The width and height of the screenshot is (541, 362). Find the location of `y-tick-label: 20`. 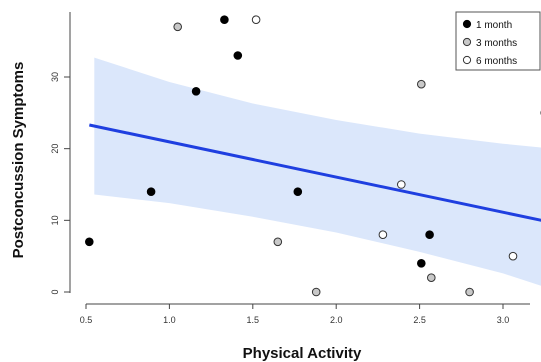

y-tick-label: 20 is located at coordinates (55, 149).